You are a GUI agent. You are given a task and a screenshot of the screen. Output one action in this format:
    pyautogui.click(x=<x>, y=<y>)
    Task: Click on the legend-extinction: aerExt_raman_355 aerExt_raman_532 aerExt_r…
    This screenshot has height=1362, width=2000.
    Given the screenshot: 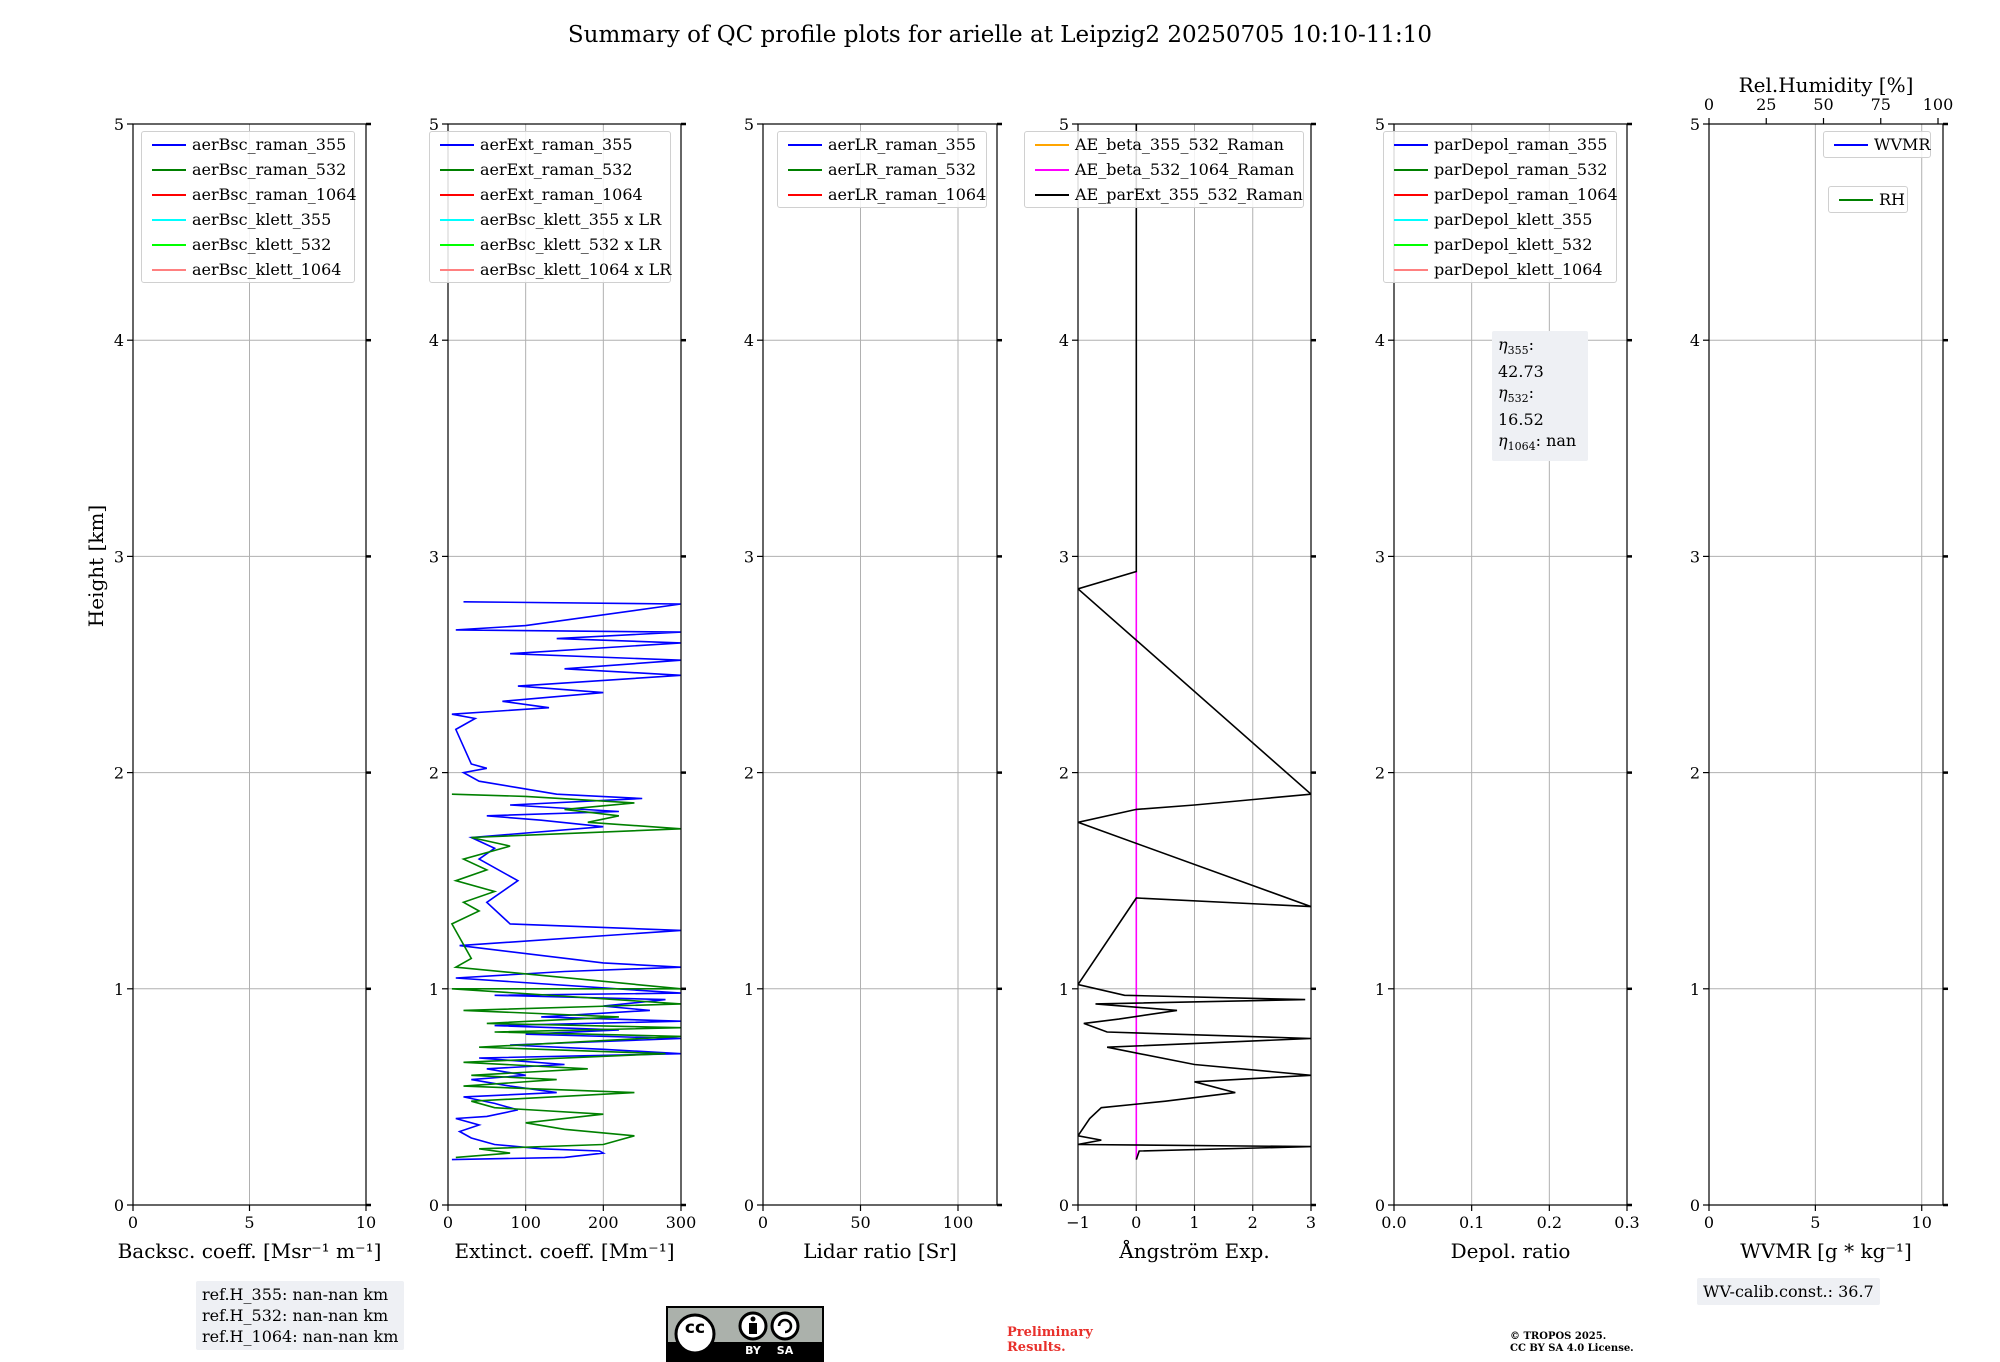 What is the action you would take?
    pyautogui.click(x=550, y=207)
    